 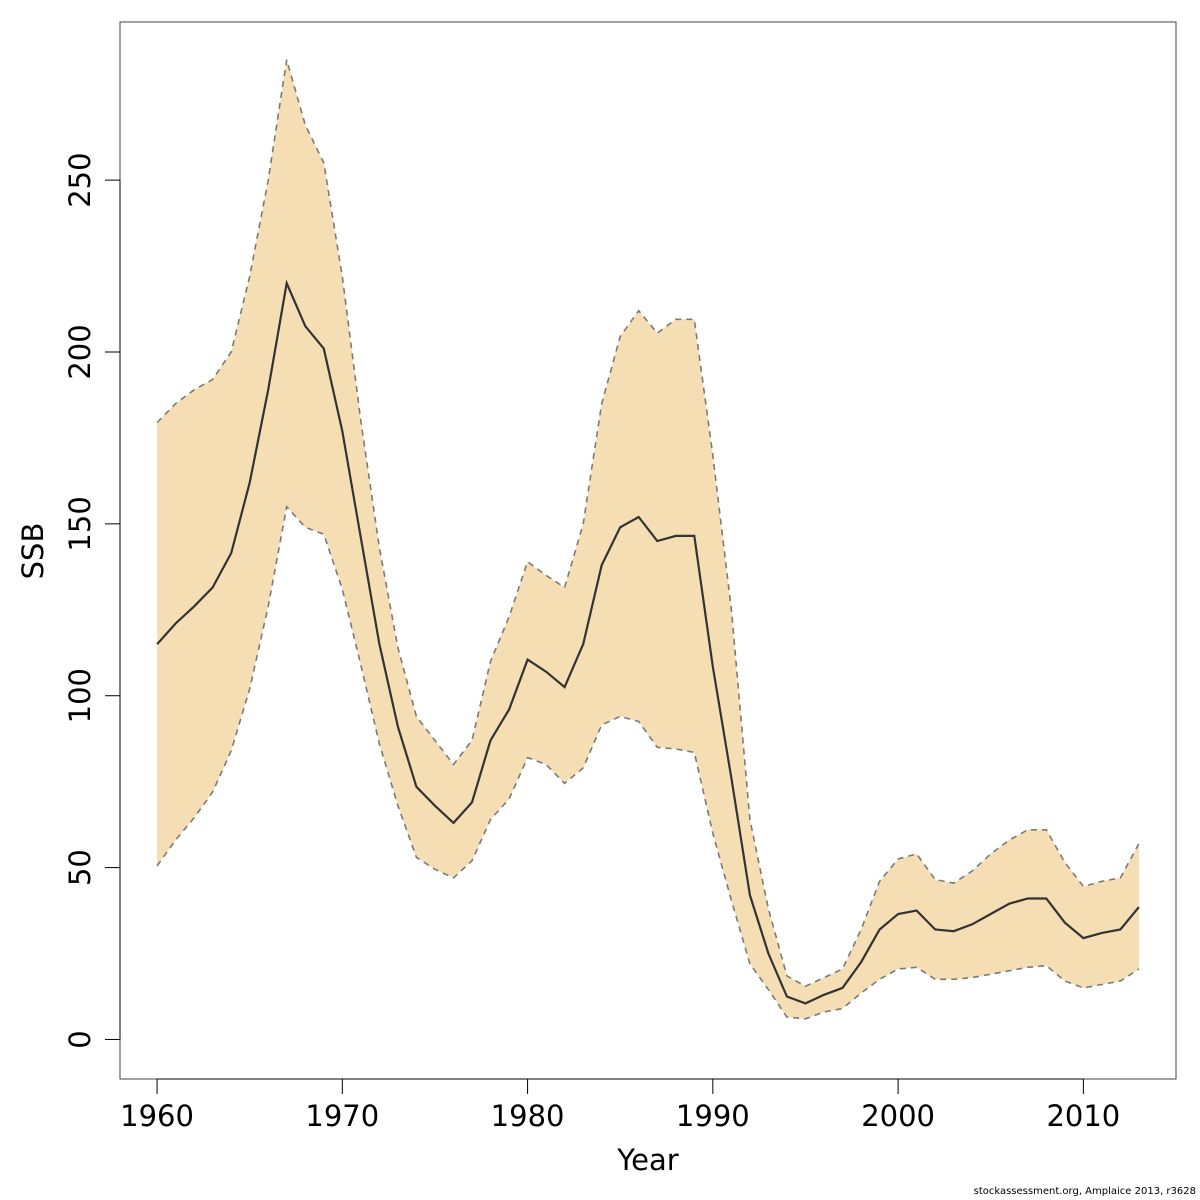 What do you see at coordinates (898, 1116) in the screenshot?
I see `x-tick-label: 2000` at bounding box center [898, 1116].